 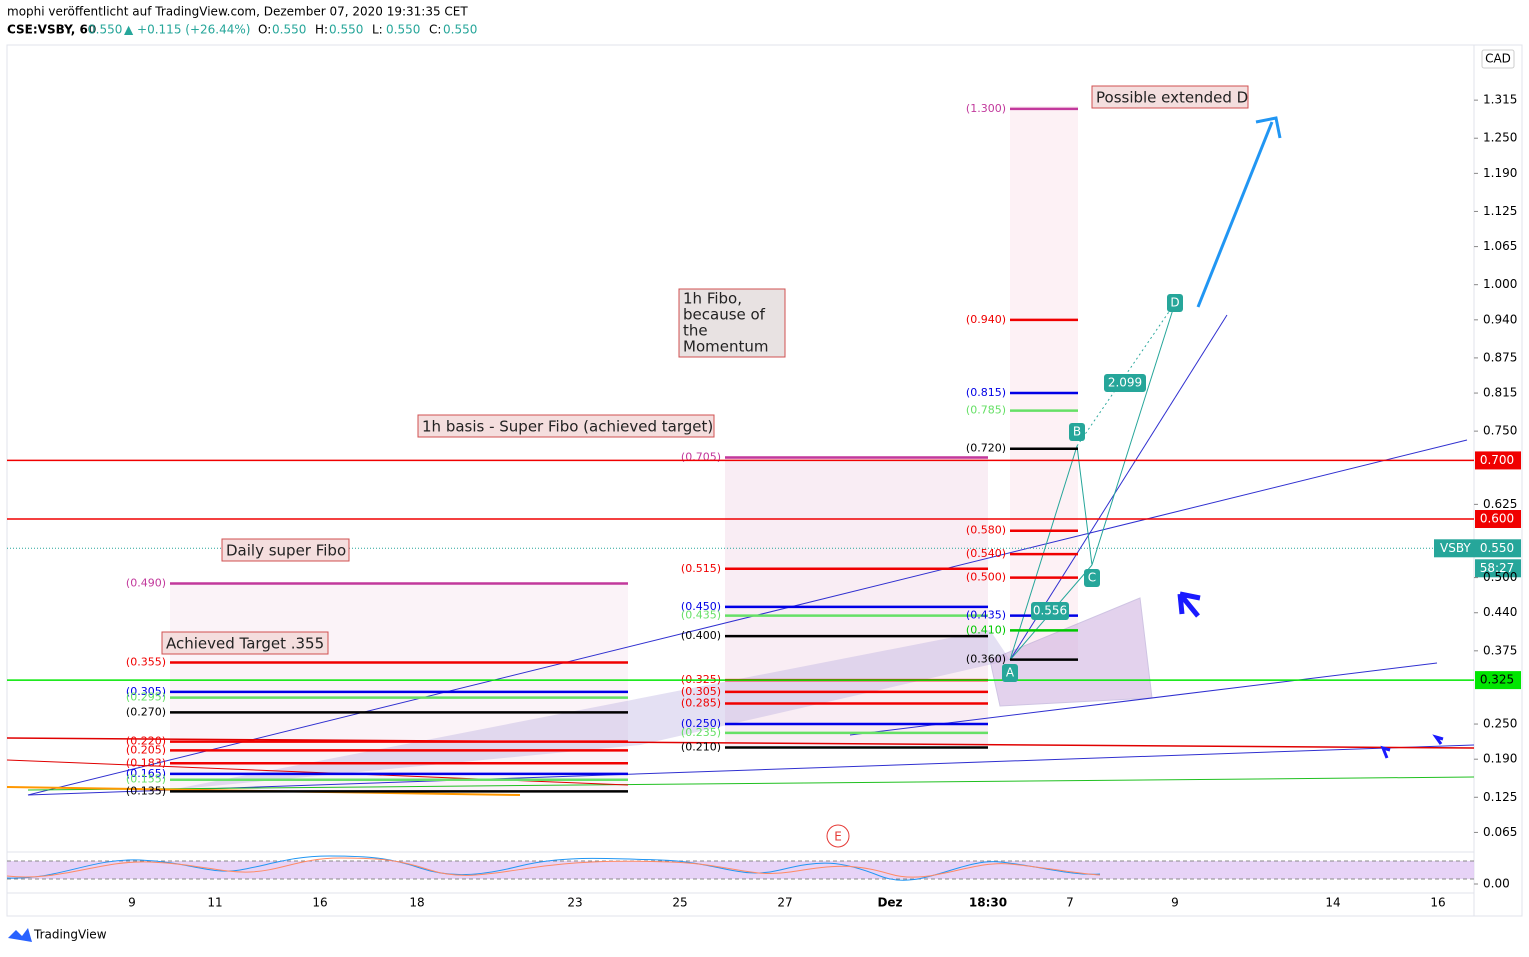 I want to click on fib-label: (0.165), so click(x=146, y=773).